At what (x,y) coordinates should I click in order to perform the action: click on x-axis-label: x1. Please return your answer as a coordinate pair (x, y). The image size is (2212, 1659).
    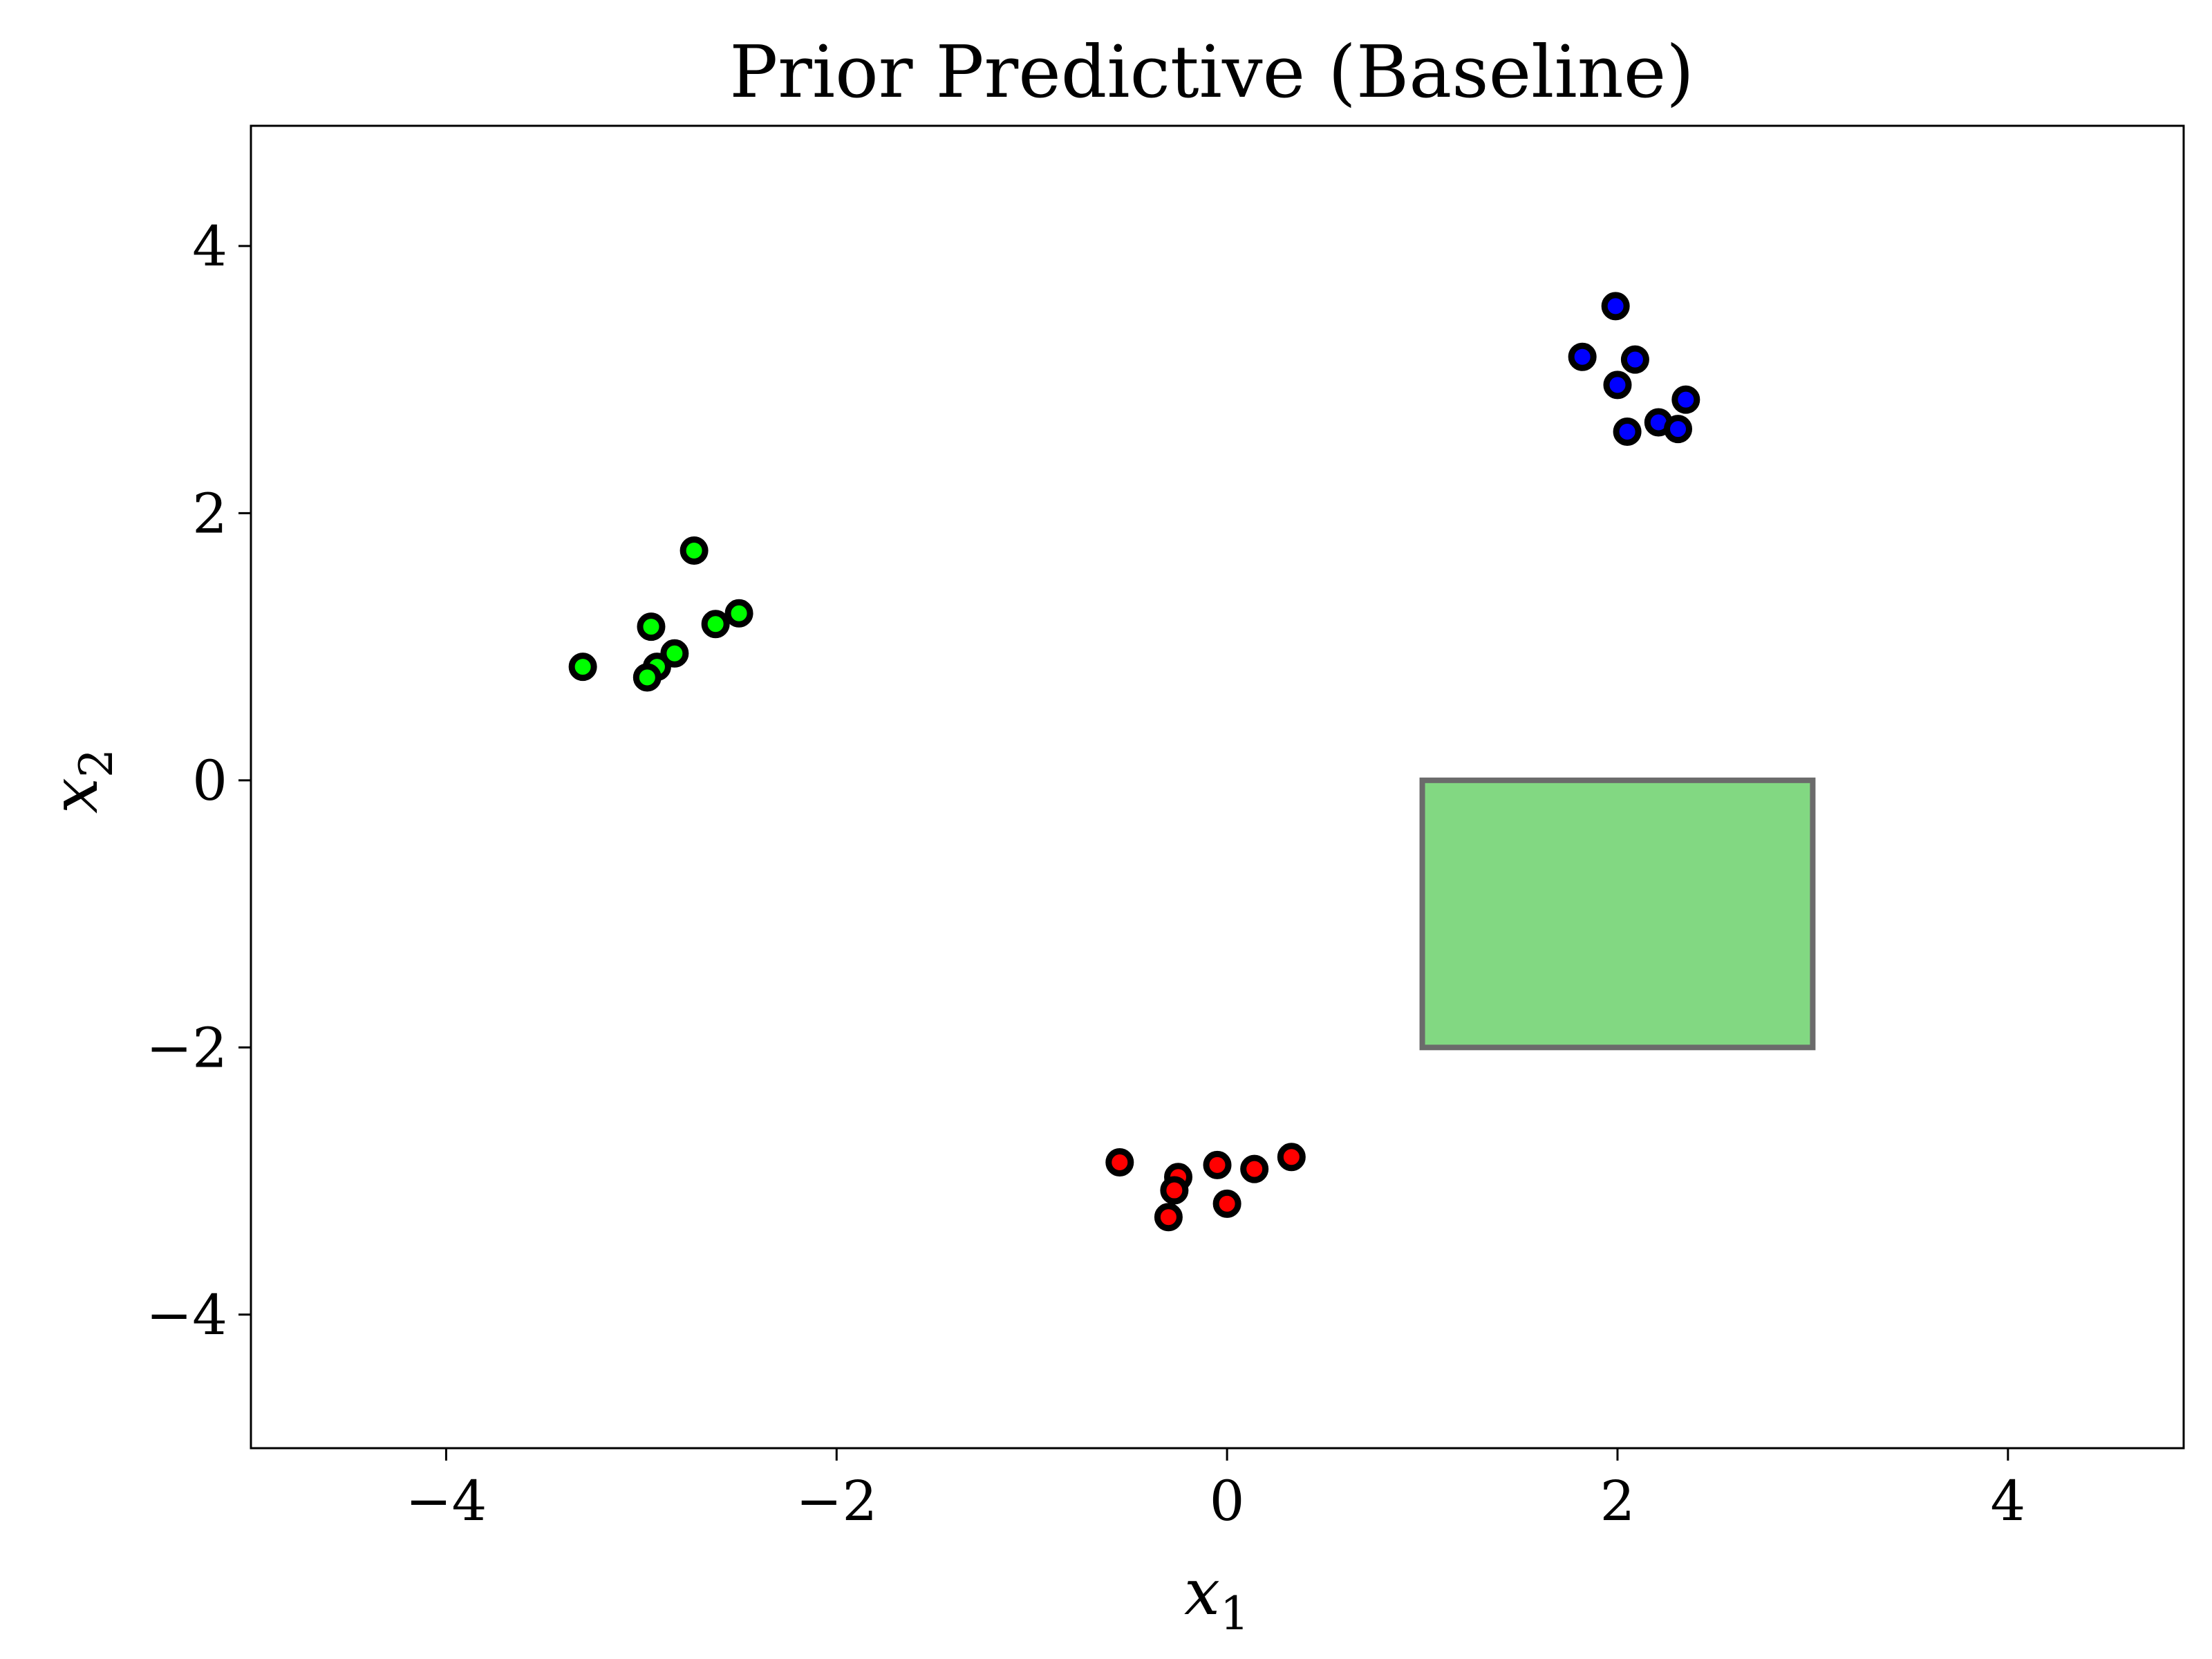
    Looking at the image, I should click on (1216, 1597).